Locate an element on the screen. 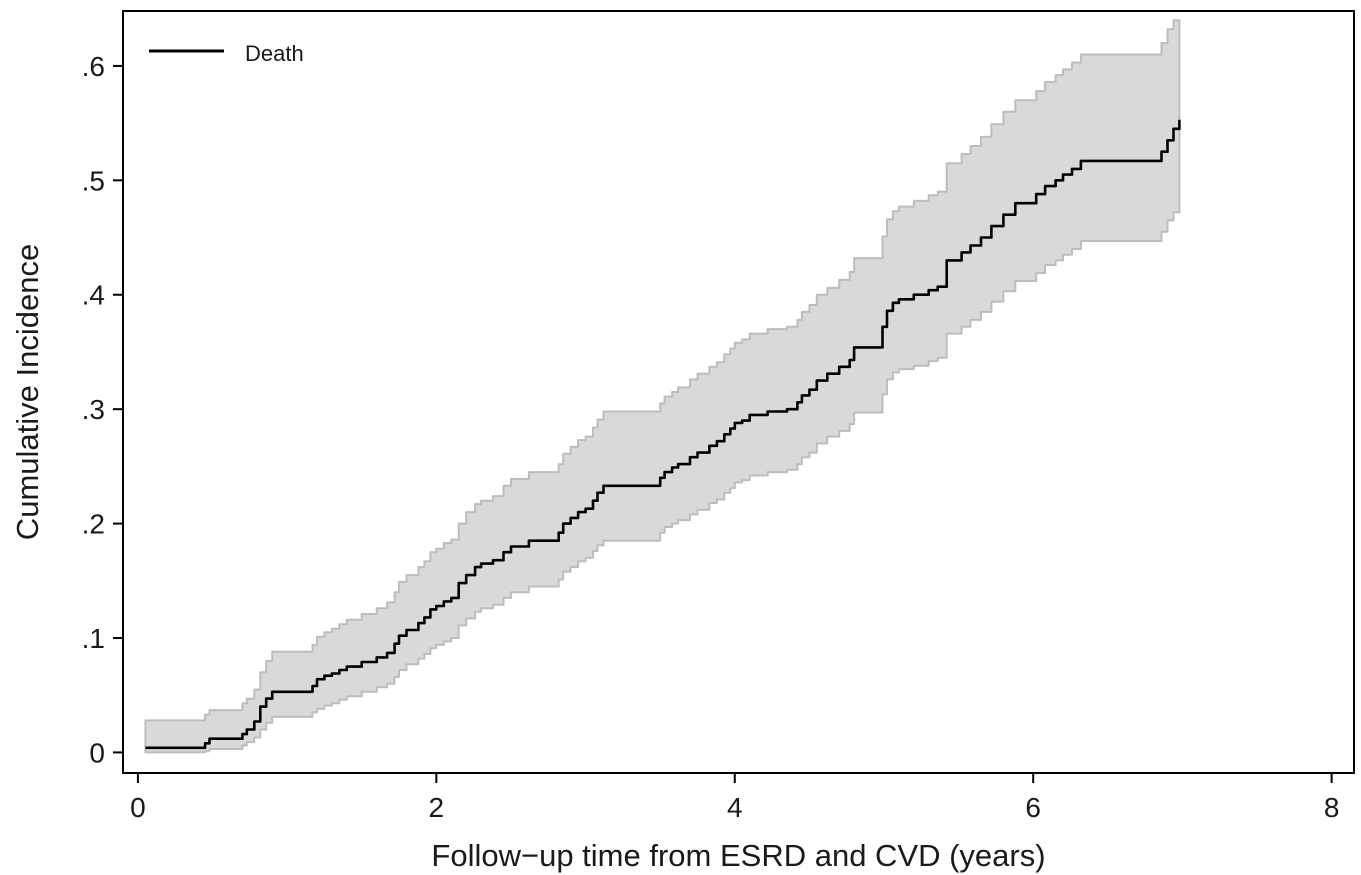 The width and height of the screenshot is (1361, 875). x-axis-ticks: 0 2 4 6 8 is located at coordinates (734, 798).